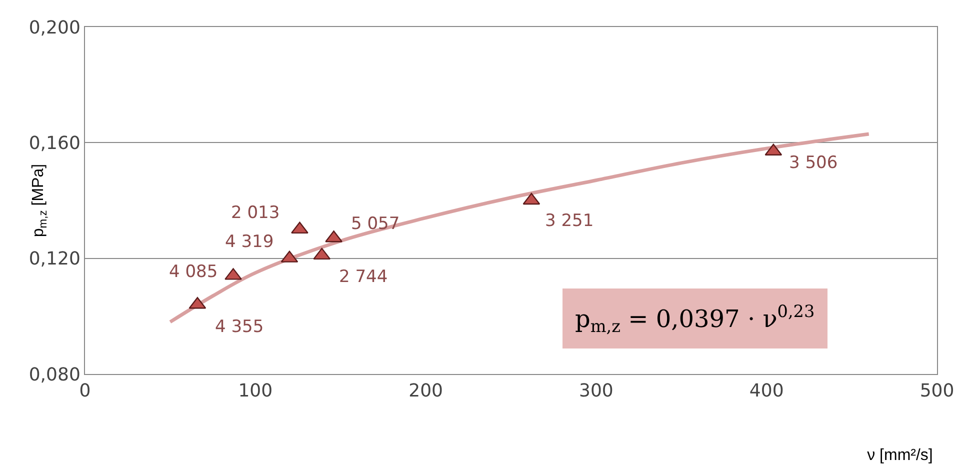 The height and width of the screenshot is (469, 975). What do you see at coordinates (363, 277) in the screenshot?
I see `annotation: 2 744` at bounding box center [363, 277].